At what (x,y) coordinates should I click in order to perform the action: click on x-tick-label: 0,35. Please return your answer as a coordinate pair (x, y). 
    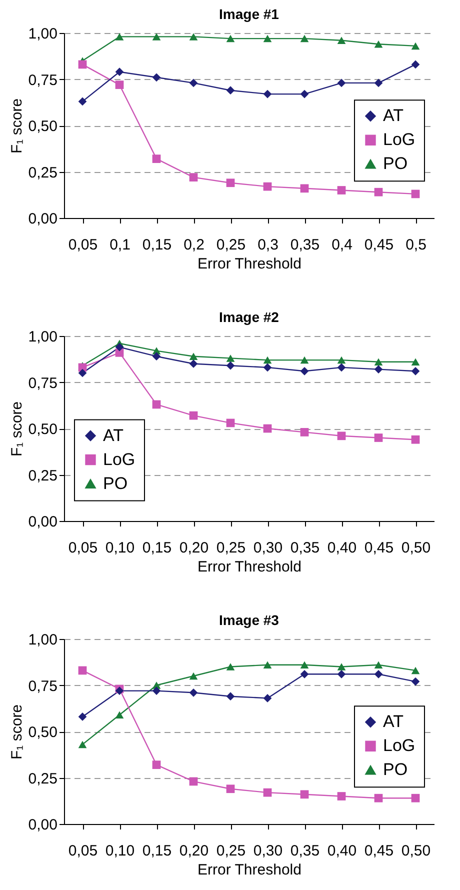
    Looking at the image, I should click on (305, 851).